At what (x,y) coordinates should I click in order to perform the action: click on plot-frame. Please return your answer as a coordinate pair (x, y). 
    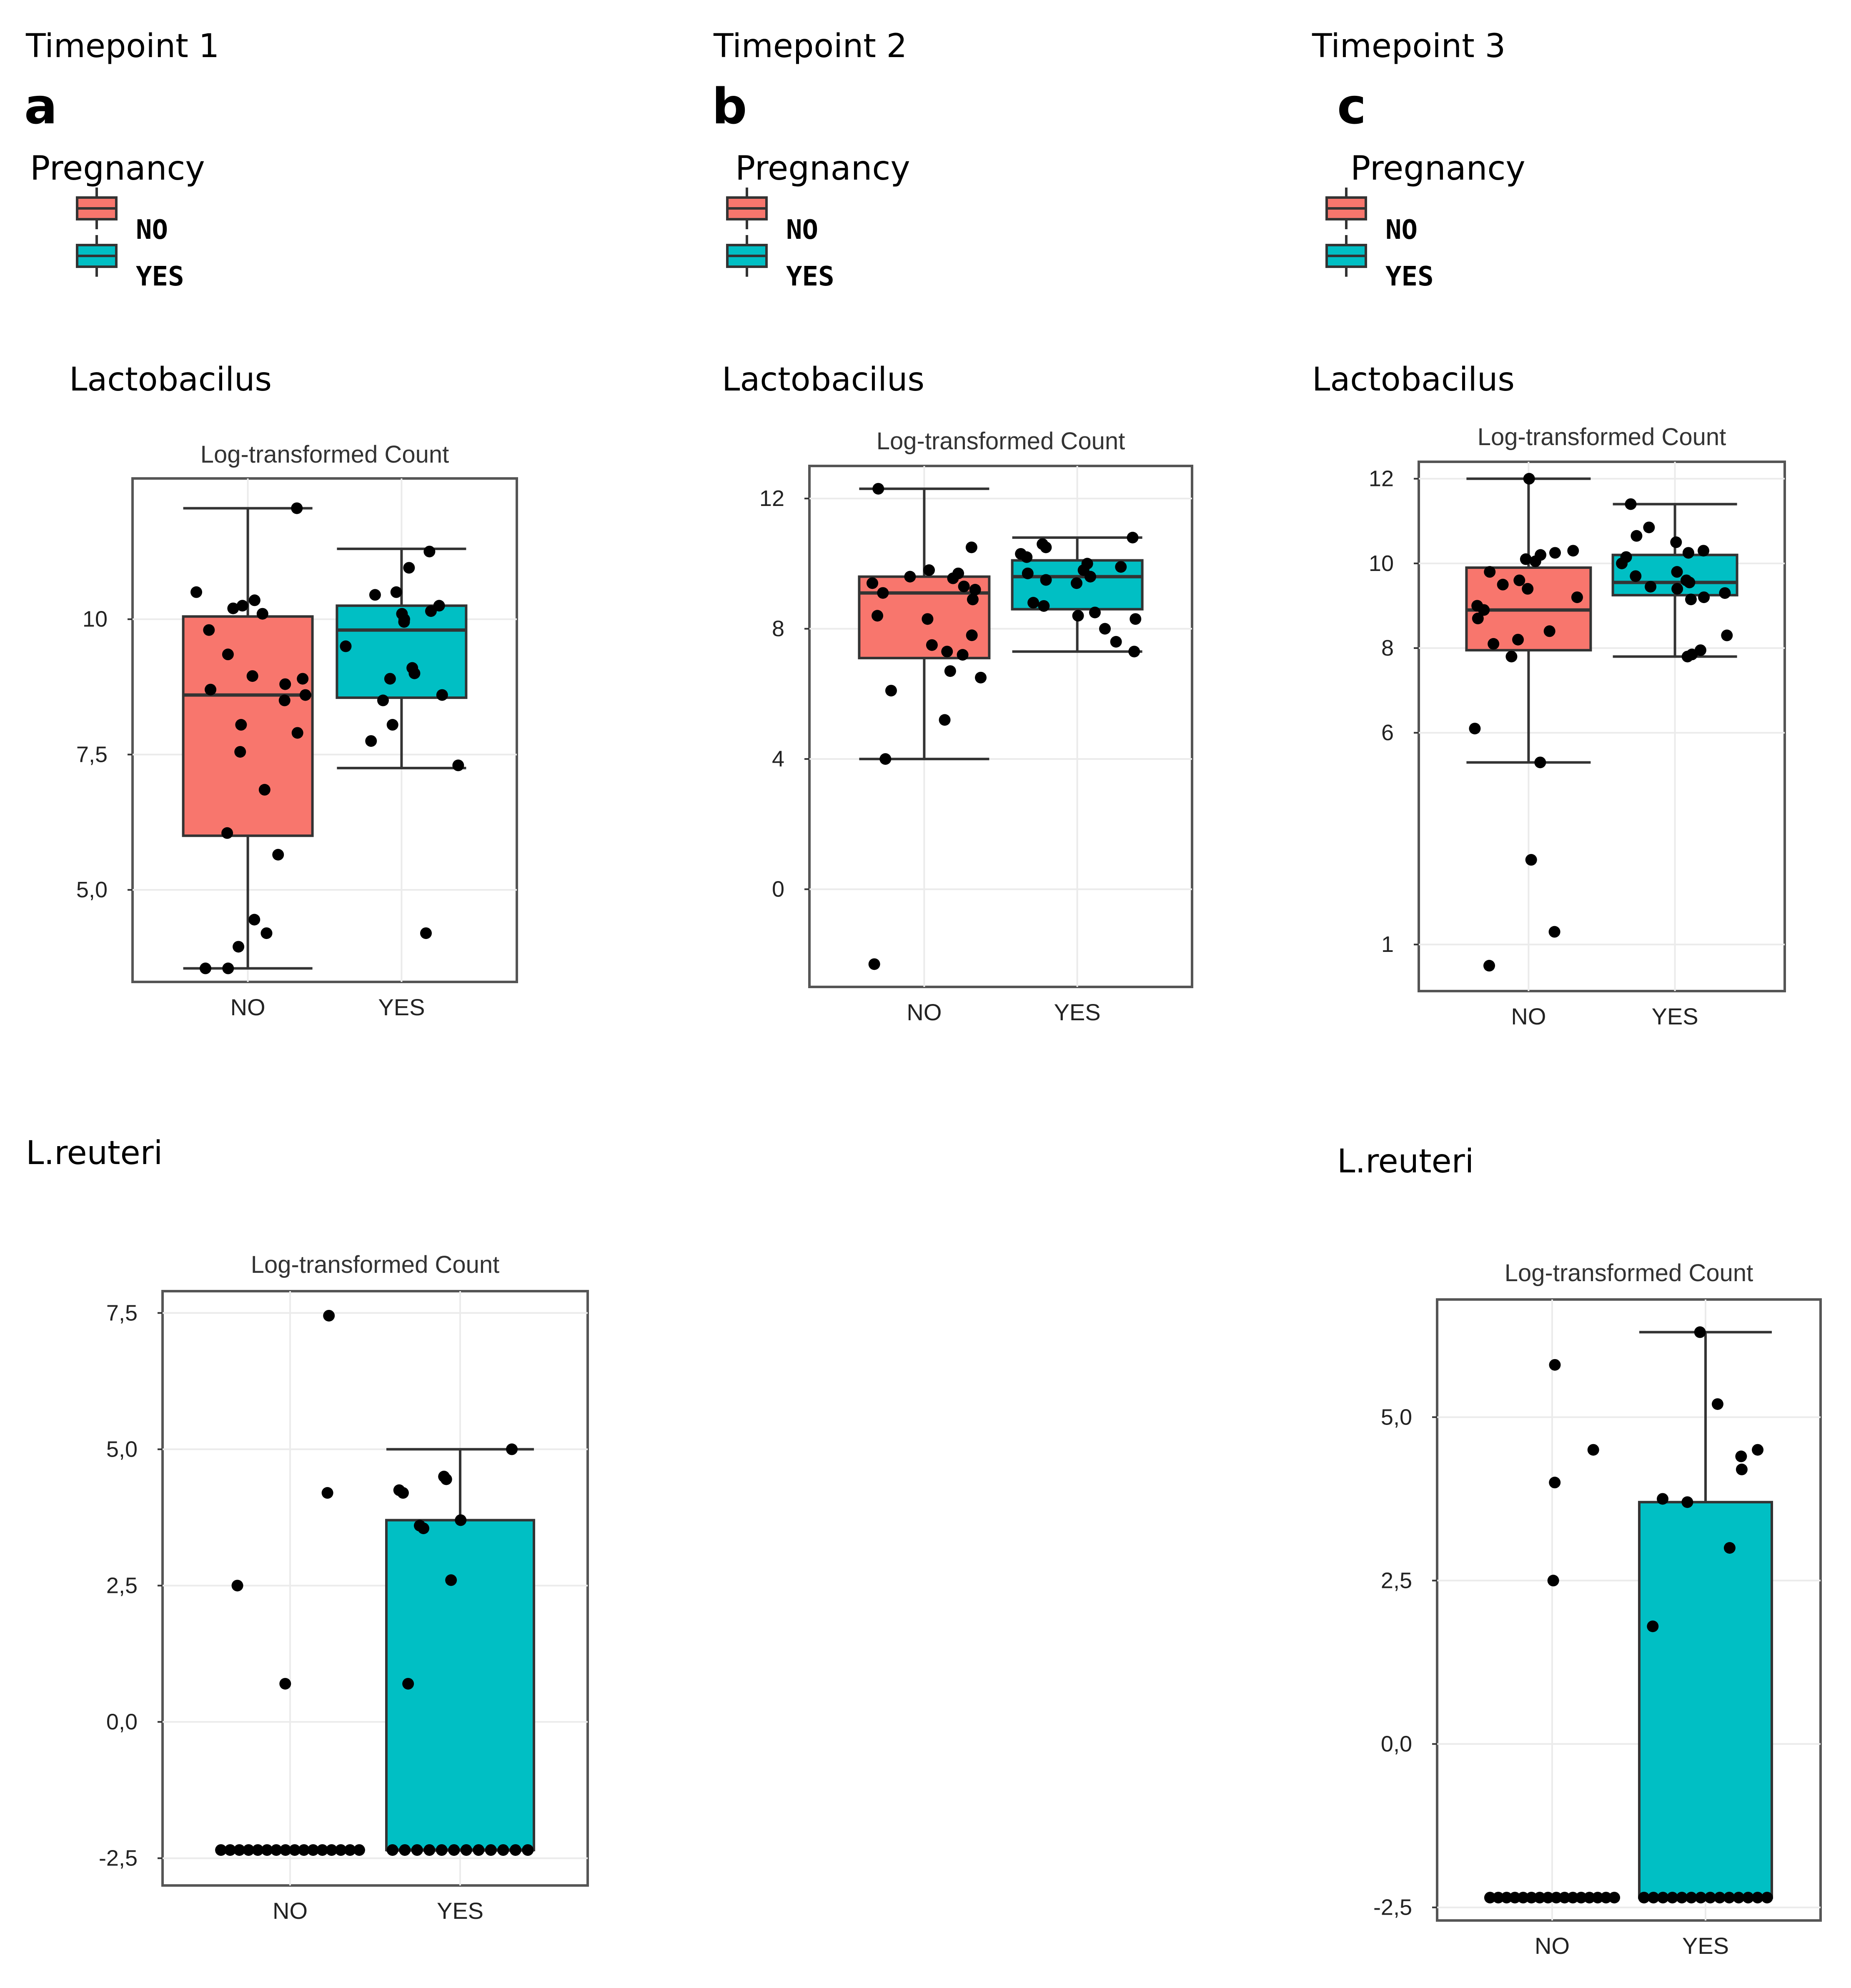
    Looking at the image, I should click on (1001, 726).